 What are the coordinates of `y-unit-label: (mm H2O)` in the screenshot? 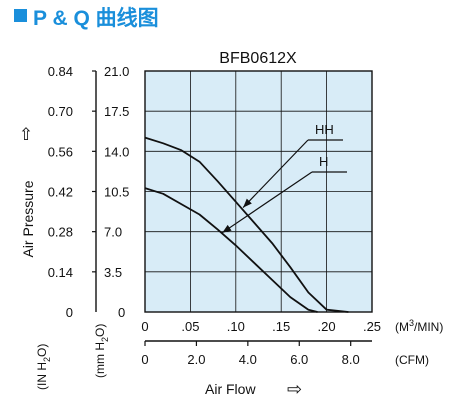 It's located at (101, 351).